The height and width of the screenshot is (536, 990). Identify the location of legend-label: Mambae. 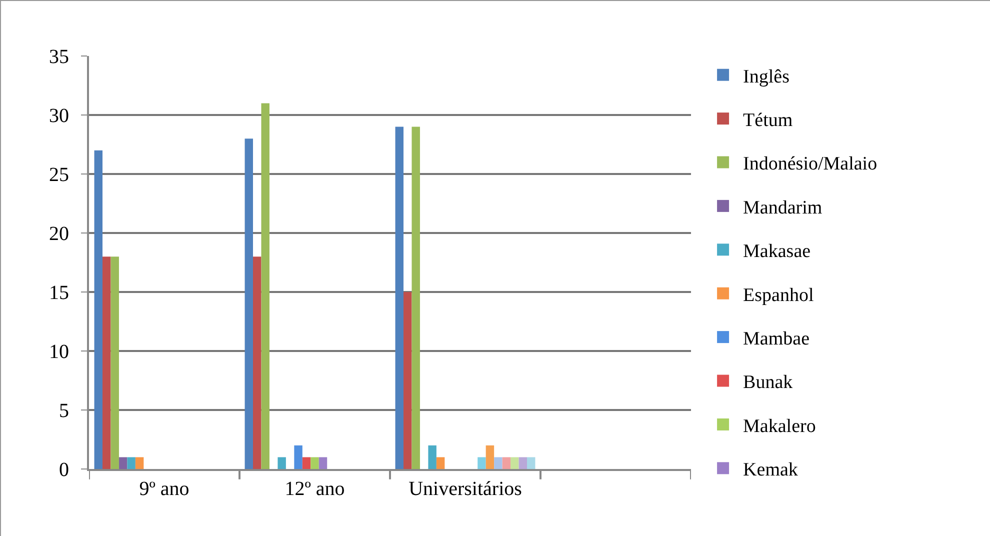
(776, 339).